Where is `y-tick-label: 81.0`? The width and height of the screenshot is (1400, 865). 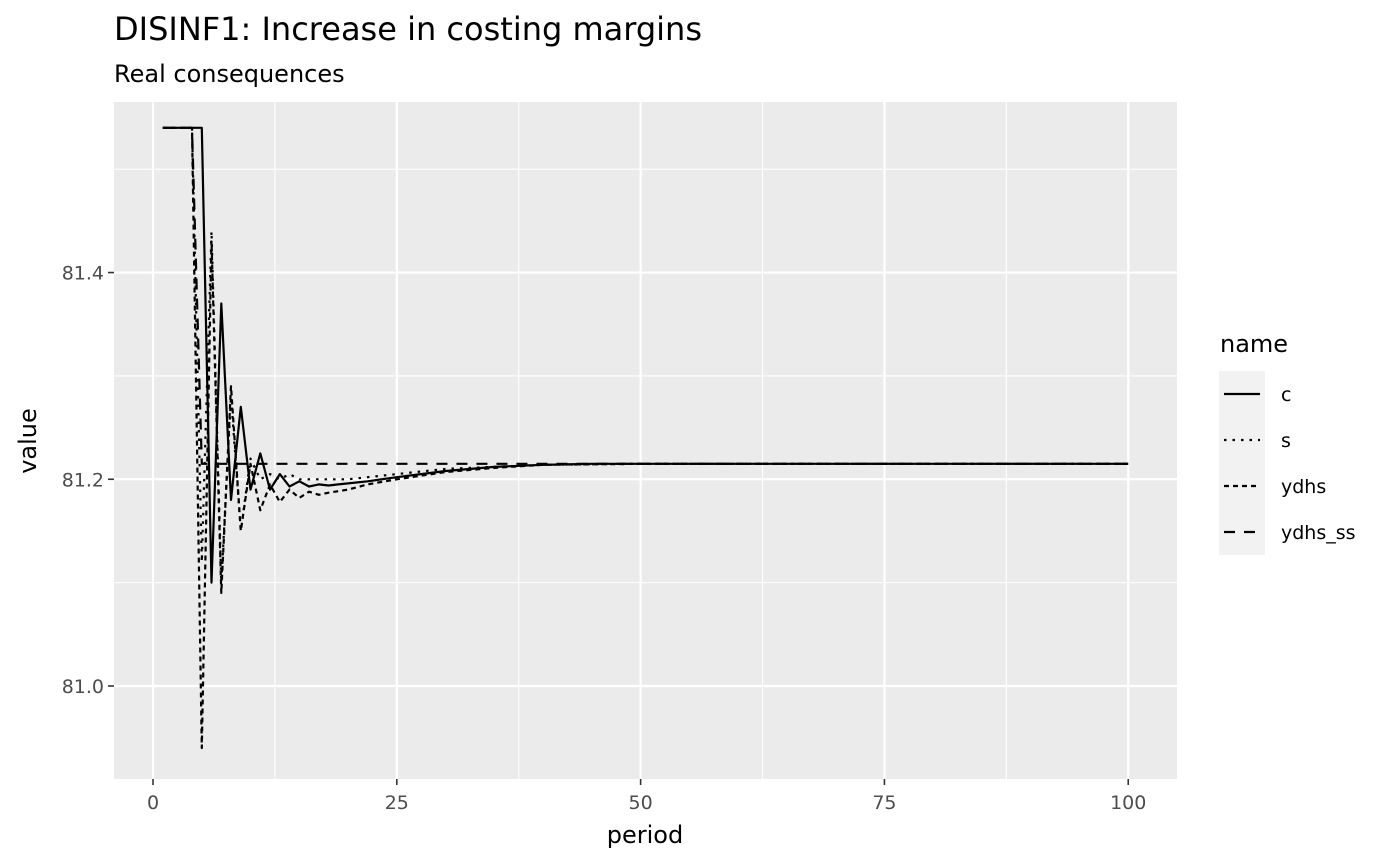 y-tick-label: 81.0 is located at coordinates (83, 687).